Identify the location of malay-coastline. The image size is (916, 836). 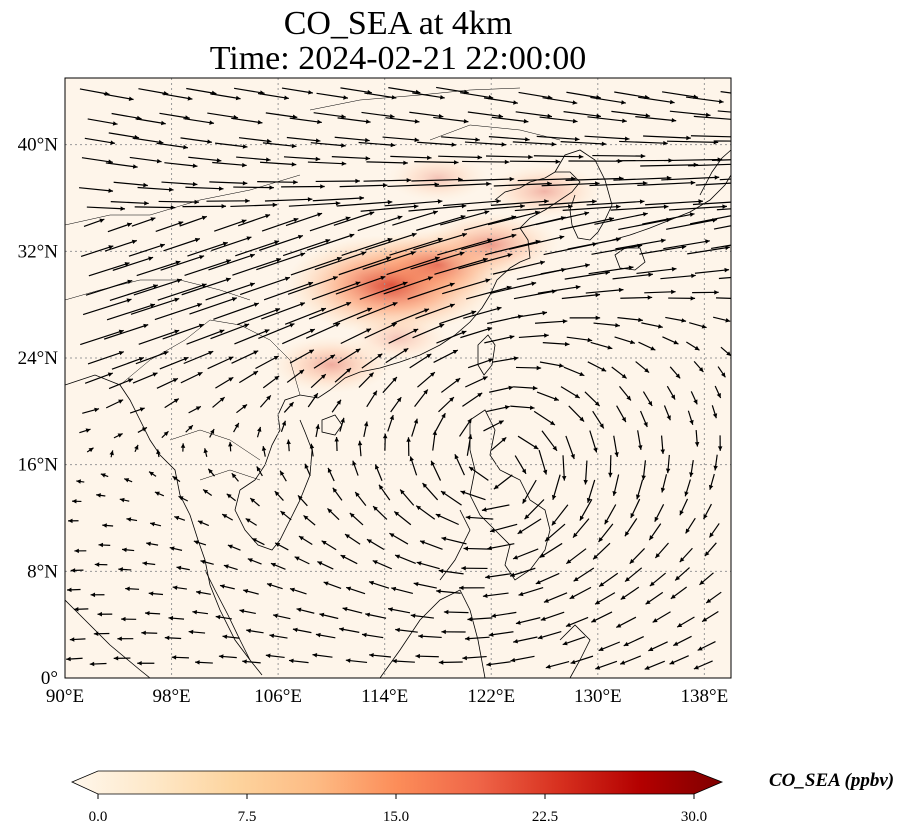
(227, 615).